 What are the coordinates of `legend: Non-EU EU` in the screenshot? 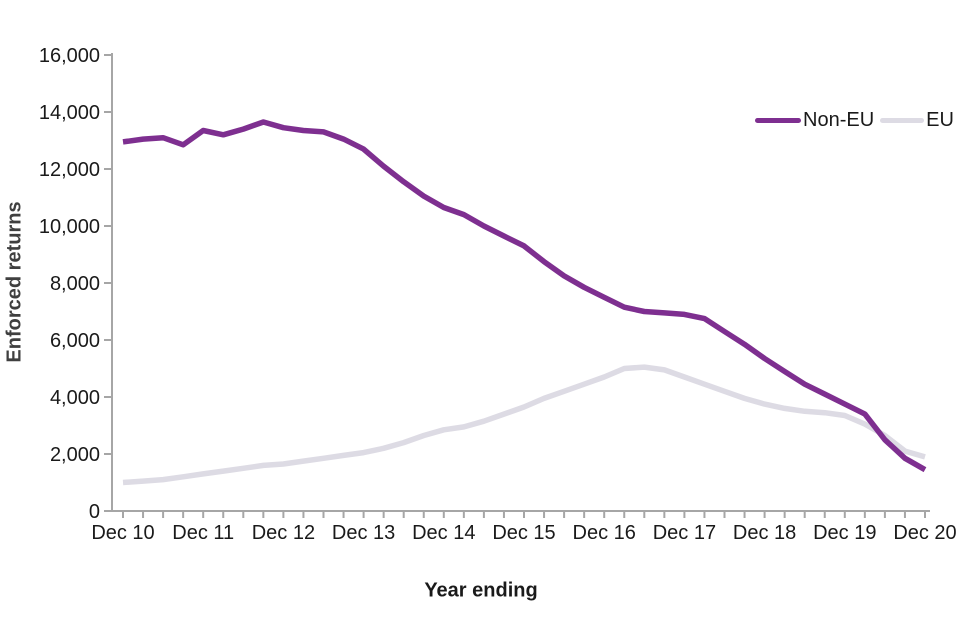 It's located at (857, 120).